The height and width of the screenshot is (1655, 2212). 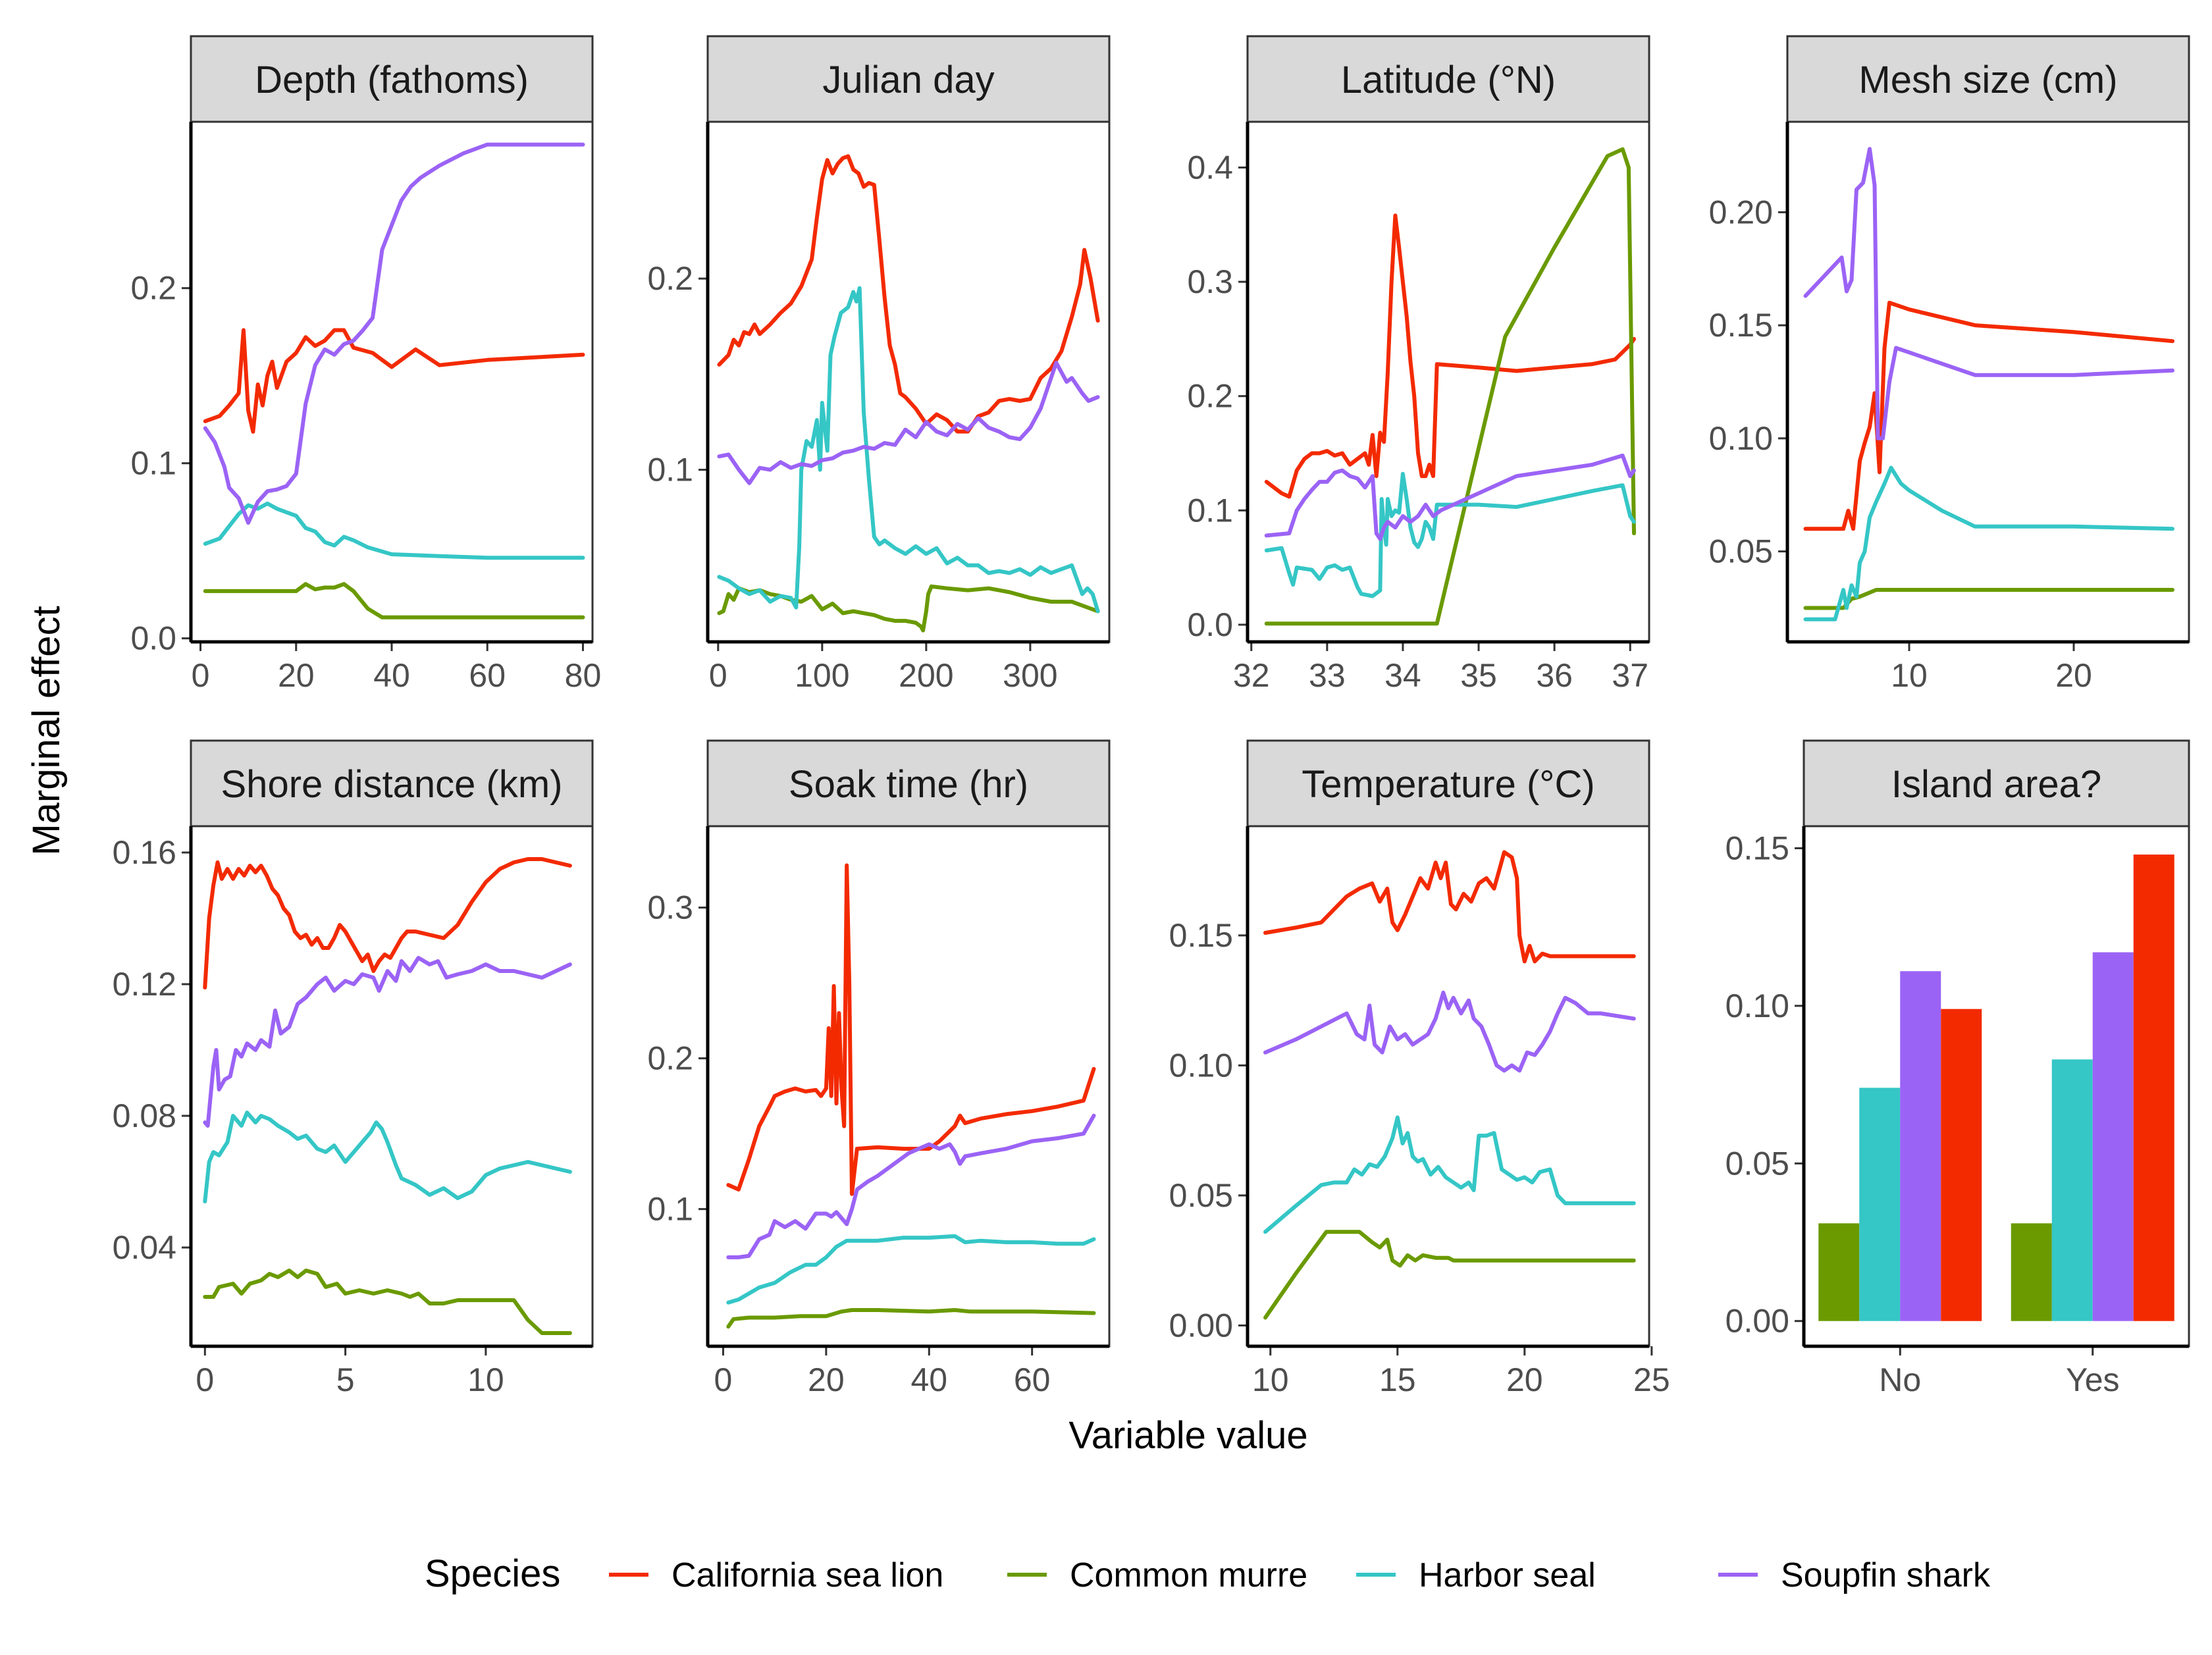 I want to click on x-tick-label: 35, so click(x=1479, y=675).